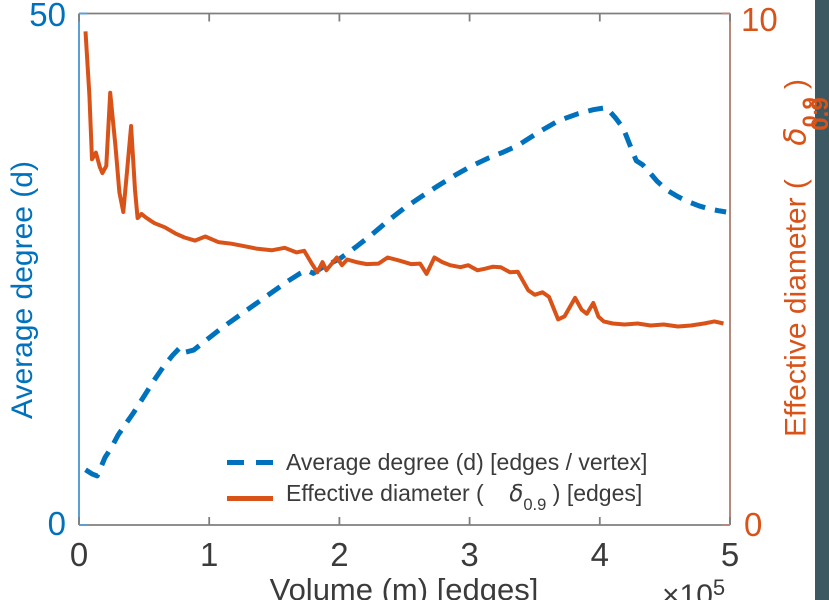 The width and height of the screenshot is (829, 600). I want to click on legend-item-effective-diameter: Effective diameter ( δ0.9 ) [edges], so click(437, 498).